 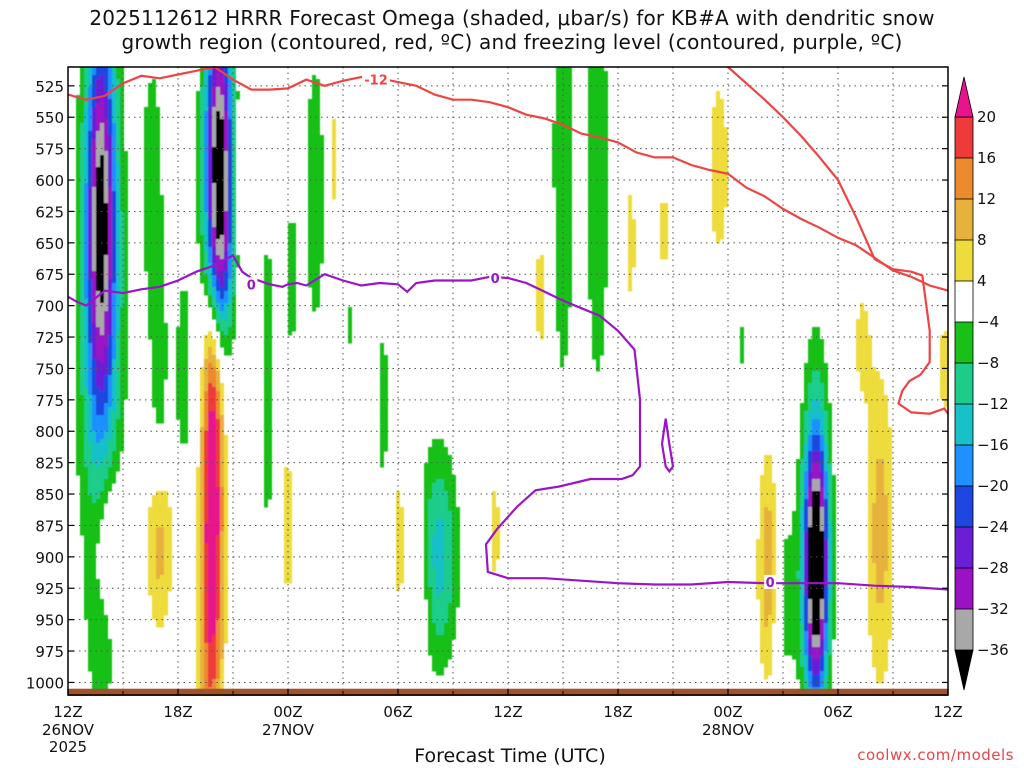 I want to click on y-tick-label: 650, so click(x=49, y=244).